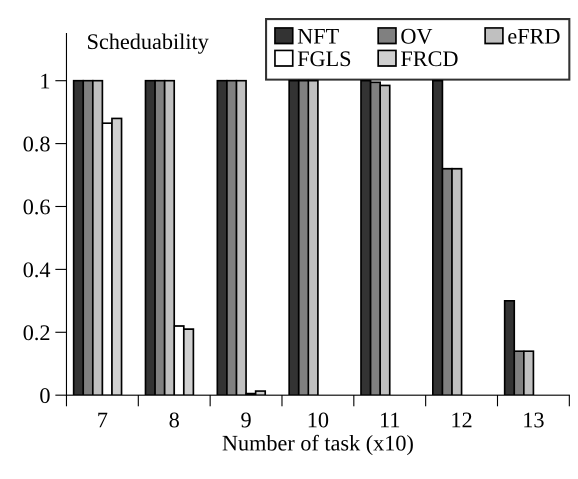 This screenshot has height=479, width=578. Describe the element at coordinates (390, 420) in the screenshot. I see `x-tick-label: 11` at that location.